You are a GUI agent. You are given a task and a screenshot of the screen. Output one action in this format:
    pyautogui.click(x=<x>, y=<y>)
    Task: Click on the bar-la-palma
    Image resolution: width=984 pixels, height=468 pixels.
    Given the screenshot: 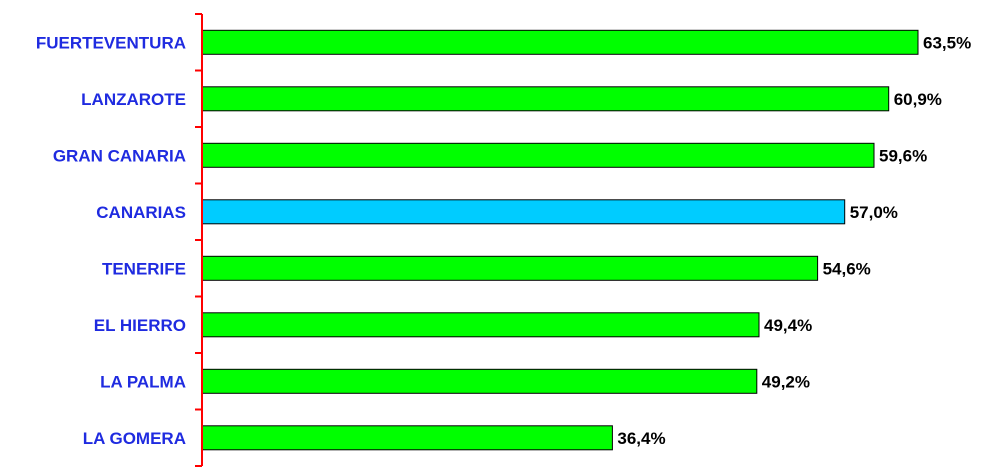 What is the action you would take?
    pyautogui.click(x=479, y=381)
    